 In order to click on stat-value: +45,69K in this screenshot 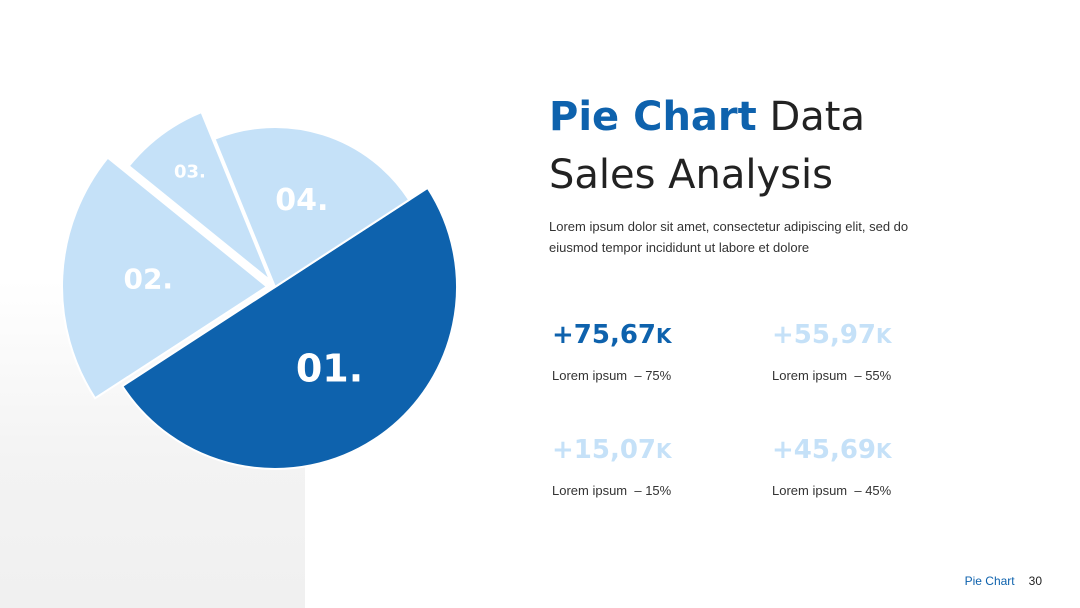, I will do `click(872, 450)`.